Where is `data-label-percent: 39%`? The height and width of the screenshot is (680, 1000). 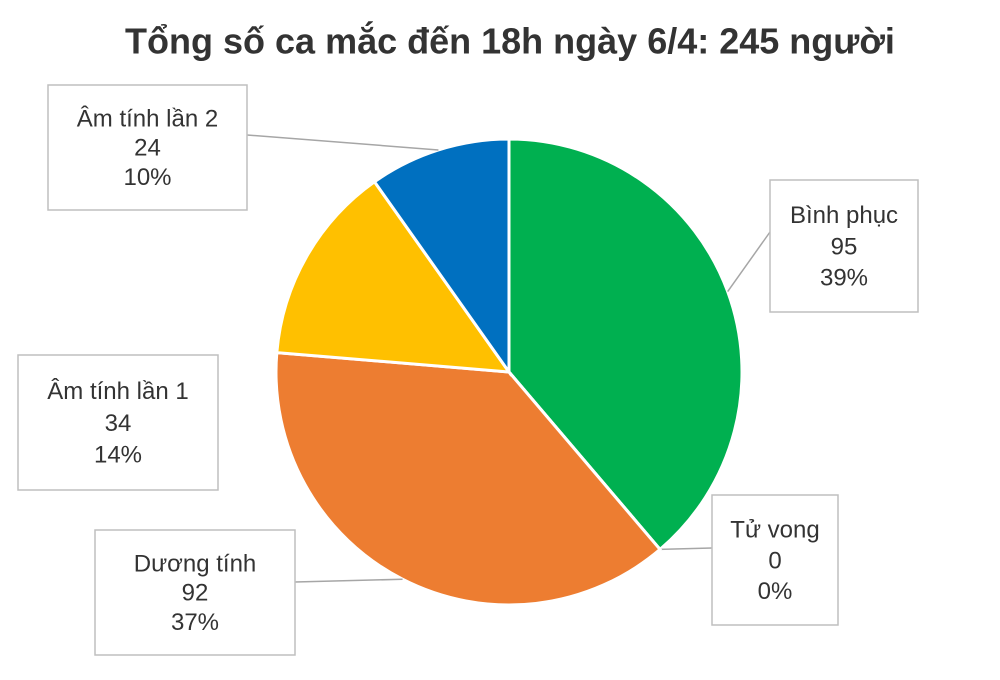 data-label-percent: 39% is located at coordinates (844, 277).